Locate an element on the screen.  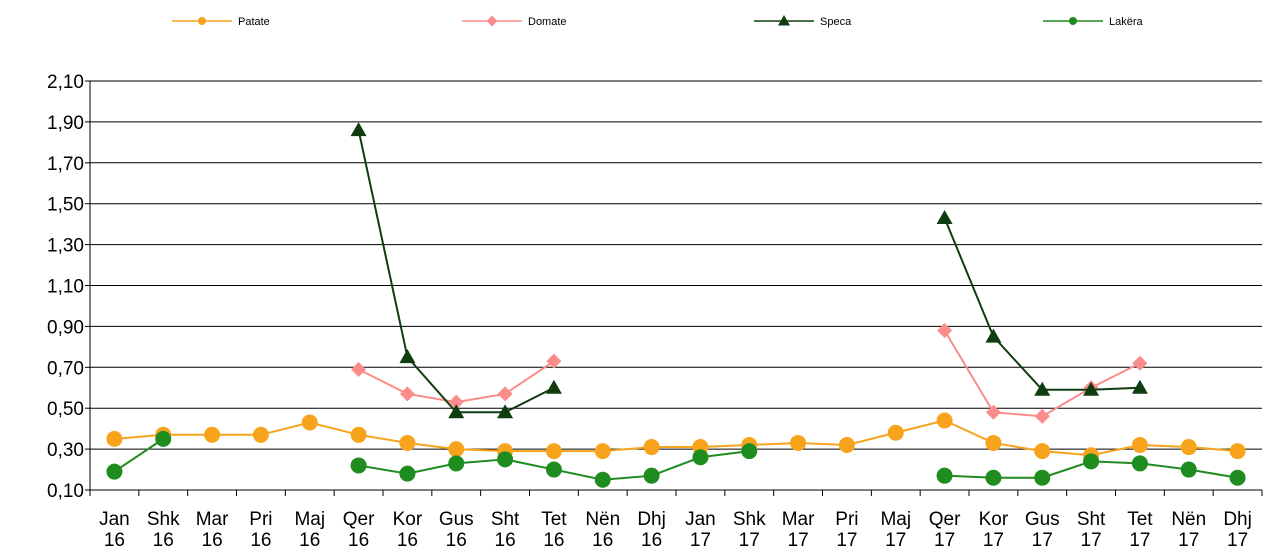
y-tick-label: 1,50 is located at coordinates (65, 205).